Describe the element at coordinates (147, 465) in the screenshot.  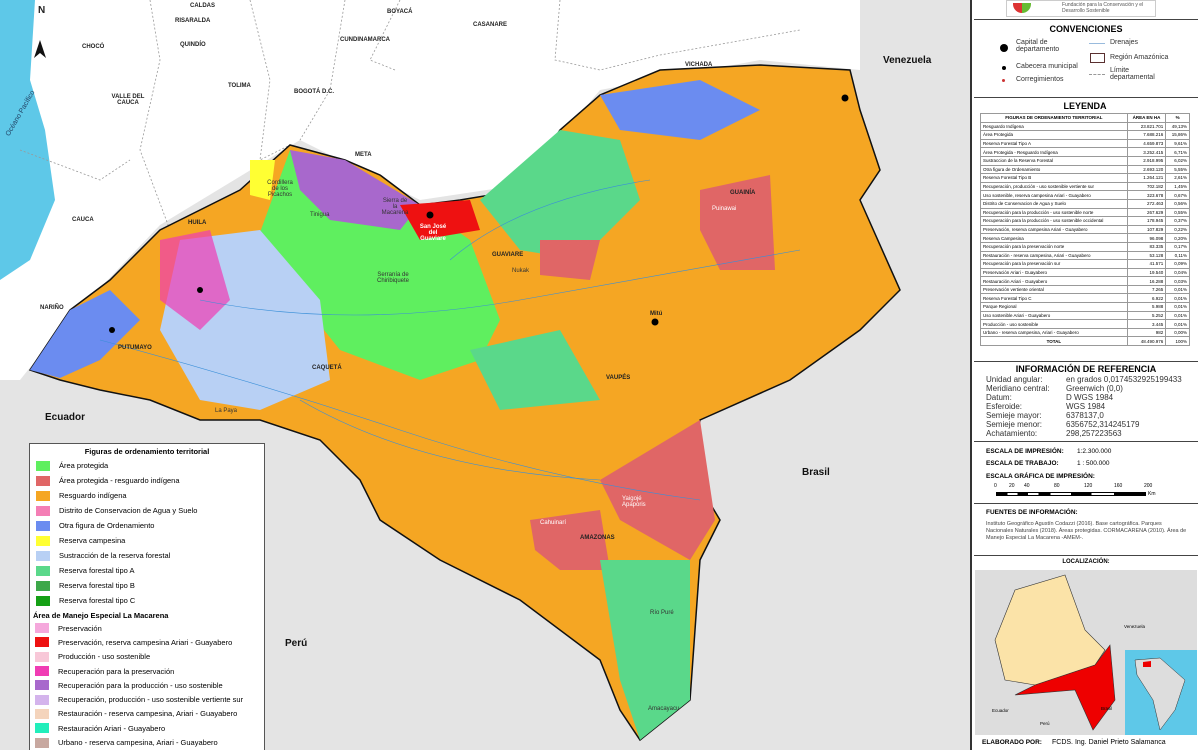
I see `legend-item: Área protegida` at that location.